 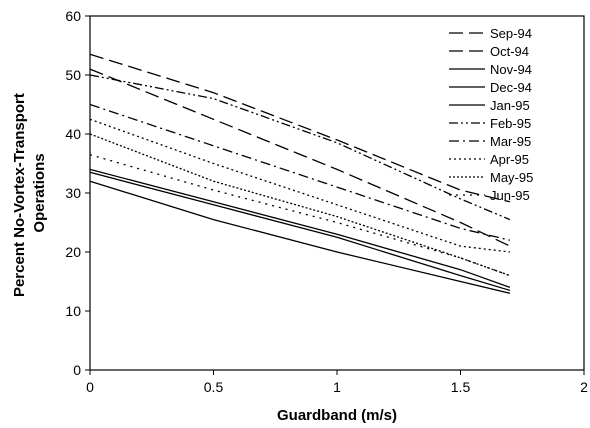 I want to click on x-tick-label: 1, so click(x=337, y=387).